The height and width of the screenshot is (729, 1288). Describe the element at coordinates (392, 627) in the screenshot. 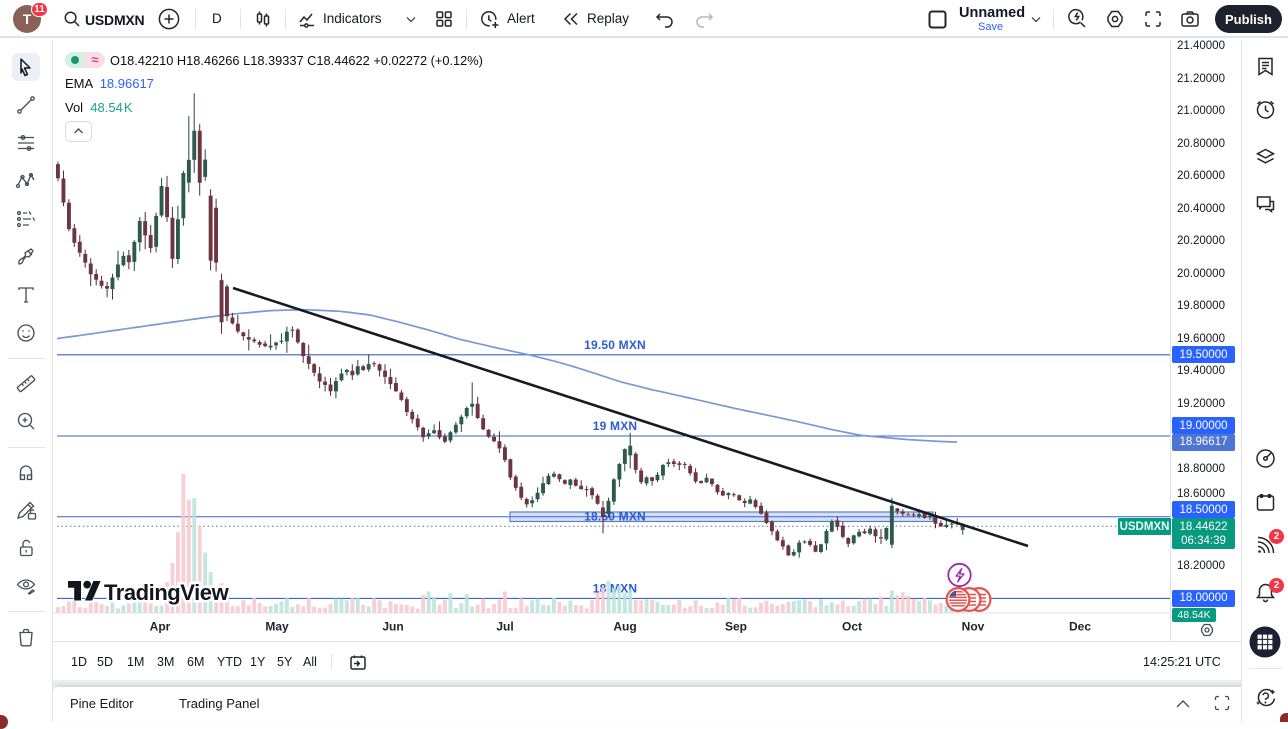

I see `svg-text: Jun` at that location.